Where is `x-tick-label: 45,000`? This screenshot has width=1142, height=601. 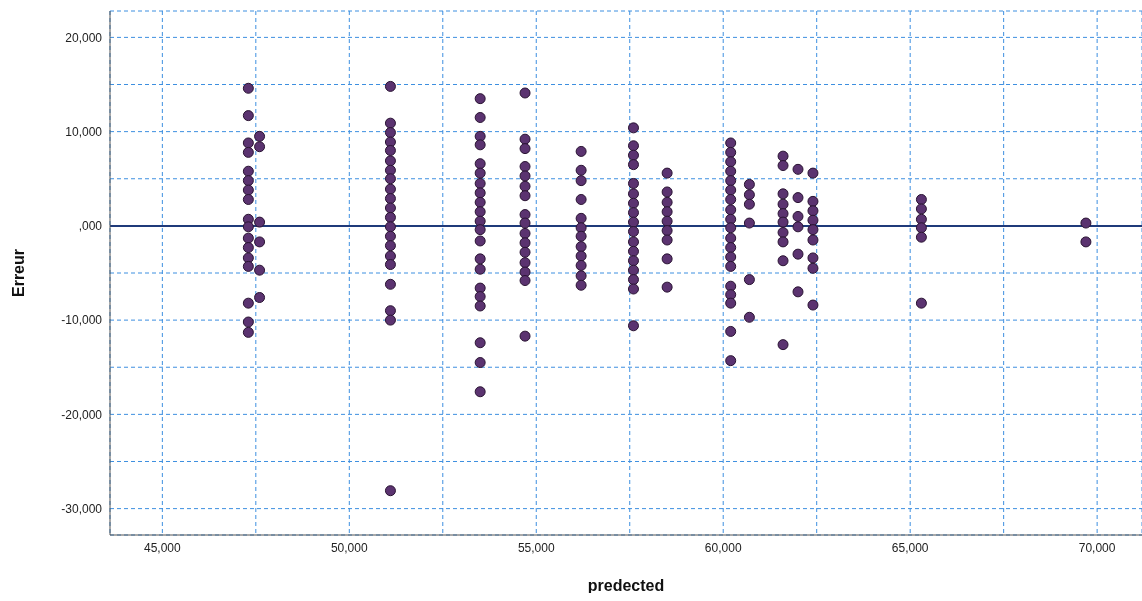
x-tick-label: 45,000 is located at coordinates (163, 547).